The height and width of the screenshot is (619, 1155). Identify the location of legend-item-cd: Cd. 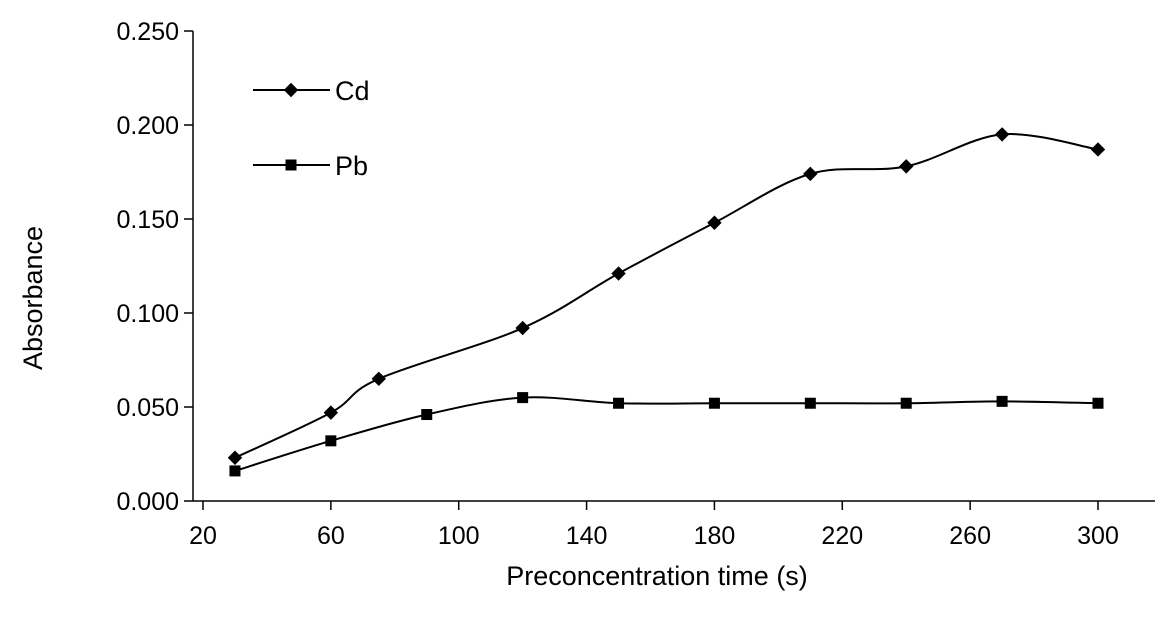
(311, 91).